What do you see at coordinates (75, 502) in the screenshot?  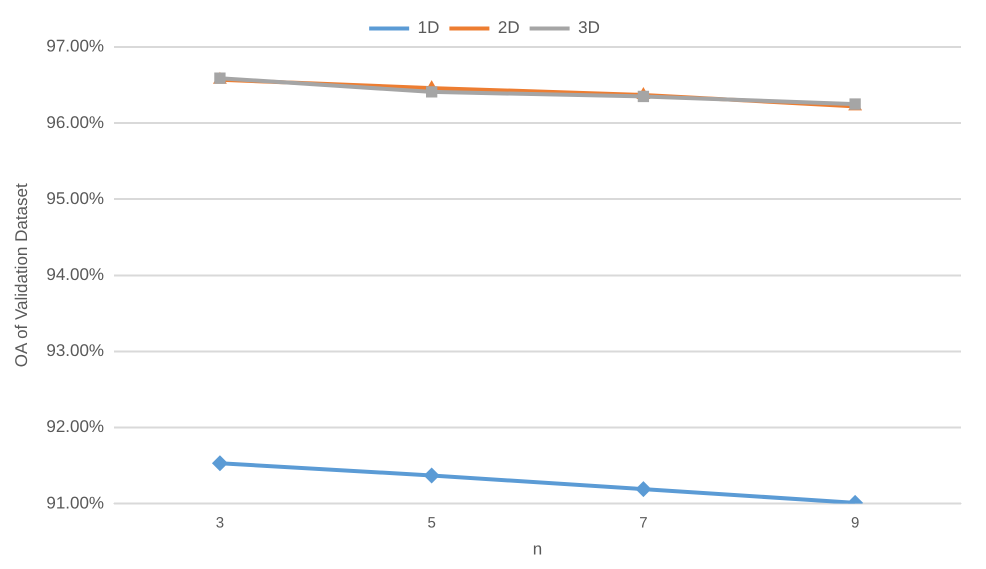 I see `y-tick-label: 91.00%` at bounding box center [75, 502].